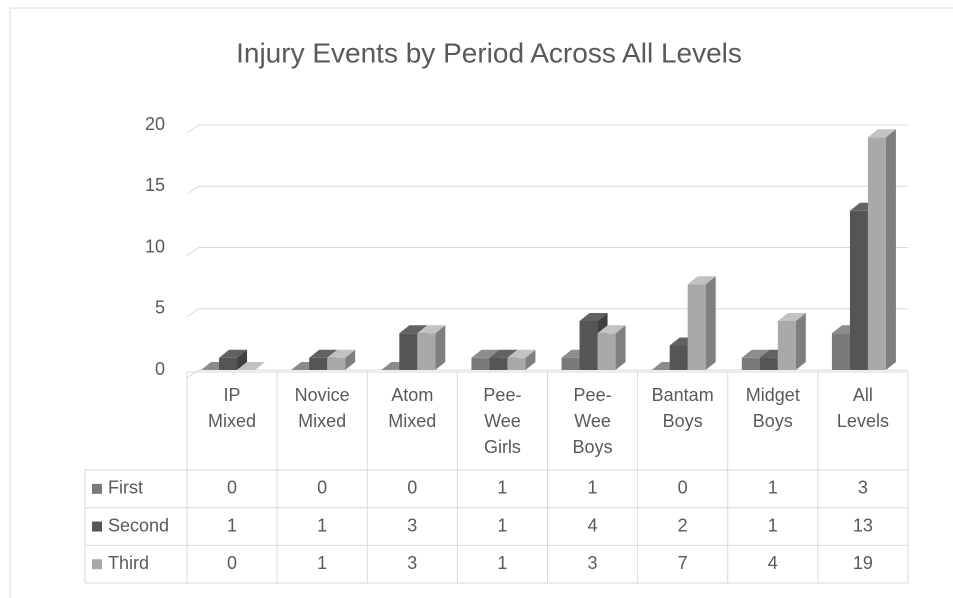 Image resolution: width=953 pixels, height=598 pixels. What do you see at coordinates (155, 124) in the screenshot?
I see `y-tick-label: 20` at bounding box center [155, 124].